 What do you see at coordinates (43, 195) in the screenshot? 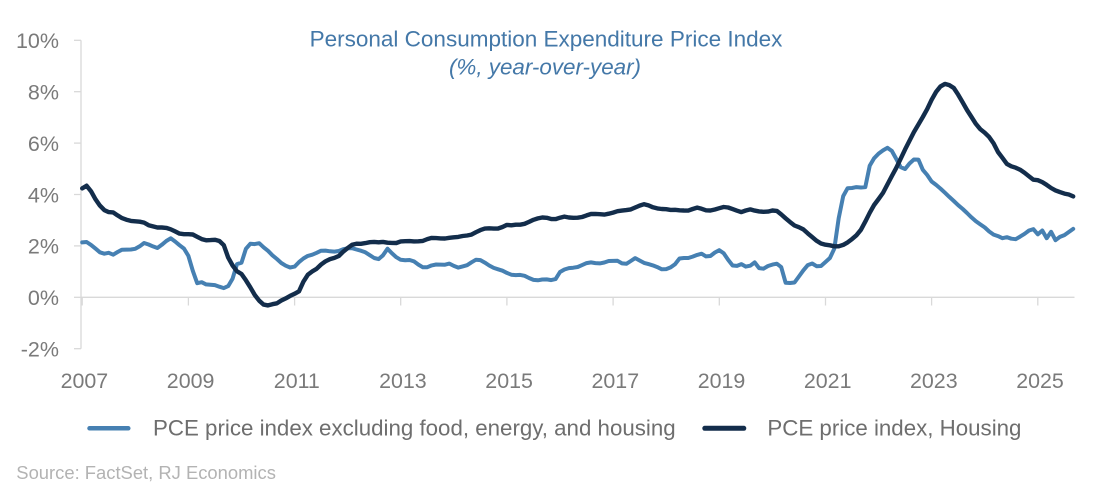
I see `svg-text: 4%` at bounding box center [43, 195].